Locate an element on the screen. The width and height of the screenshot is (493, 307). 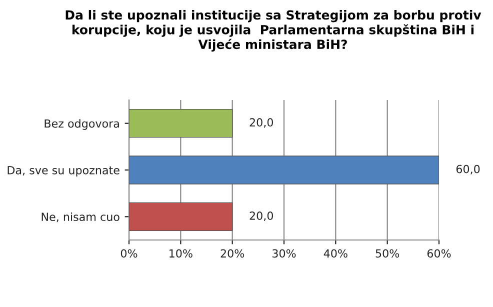
x-tick-label: 20% is located at coordinates (232, 253).